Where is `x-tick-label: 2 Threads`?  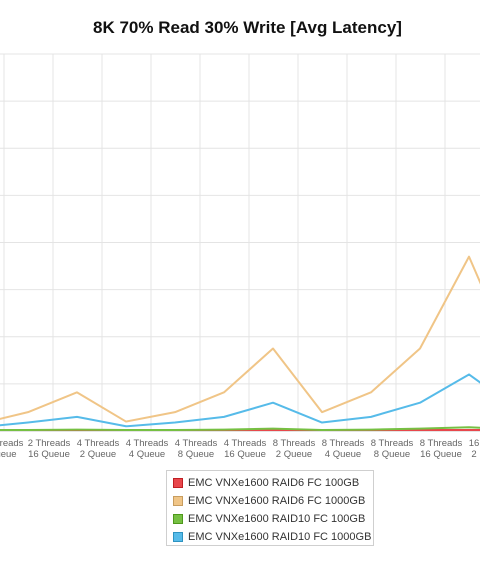 x-tick-label: 2 Threads is located at coordinates (49, 443).